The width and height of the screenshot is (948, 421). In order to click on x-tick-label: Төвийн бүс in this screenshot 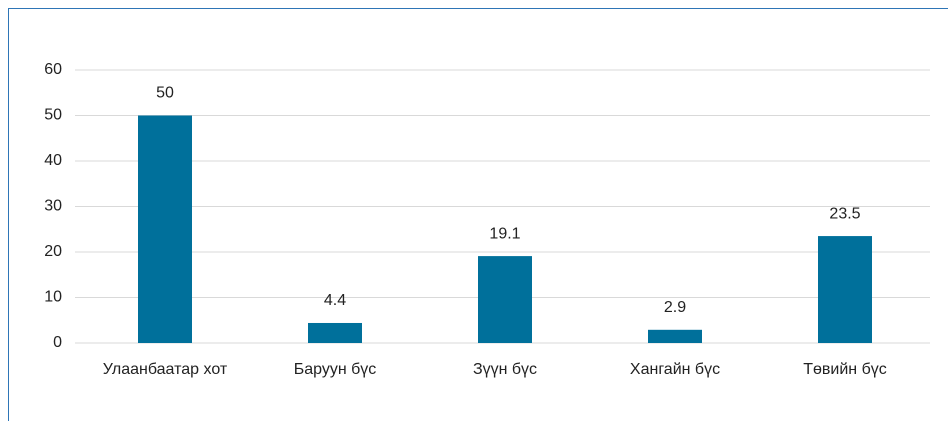, I will do `click(845, 369)`.